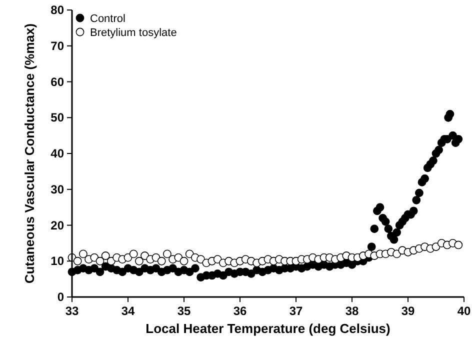 The image size is (472, 341). I want to click on legend-label: Bretylium tosylate, so click(133, 33).